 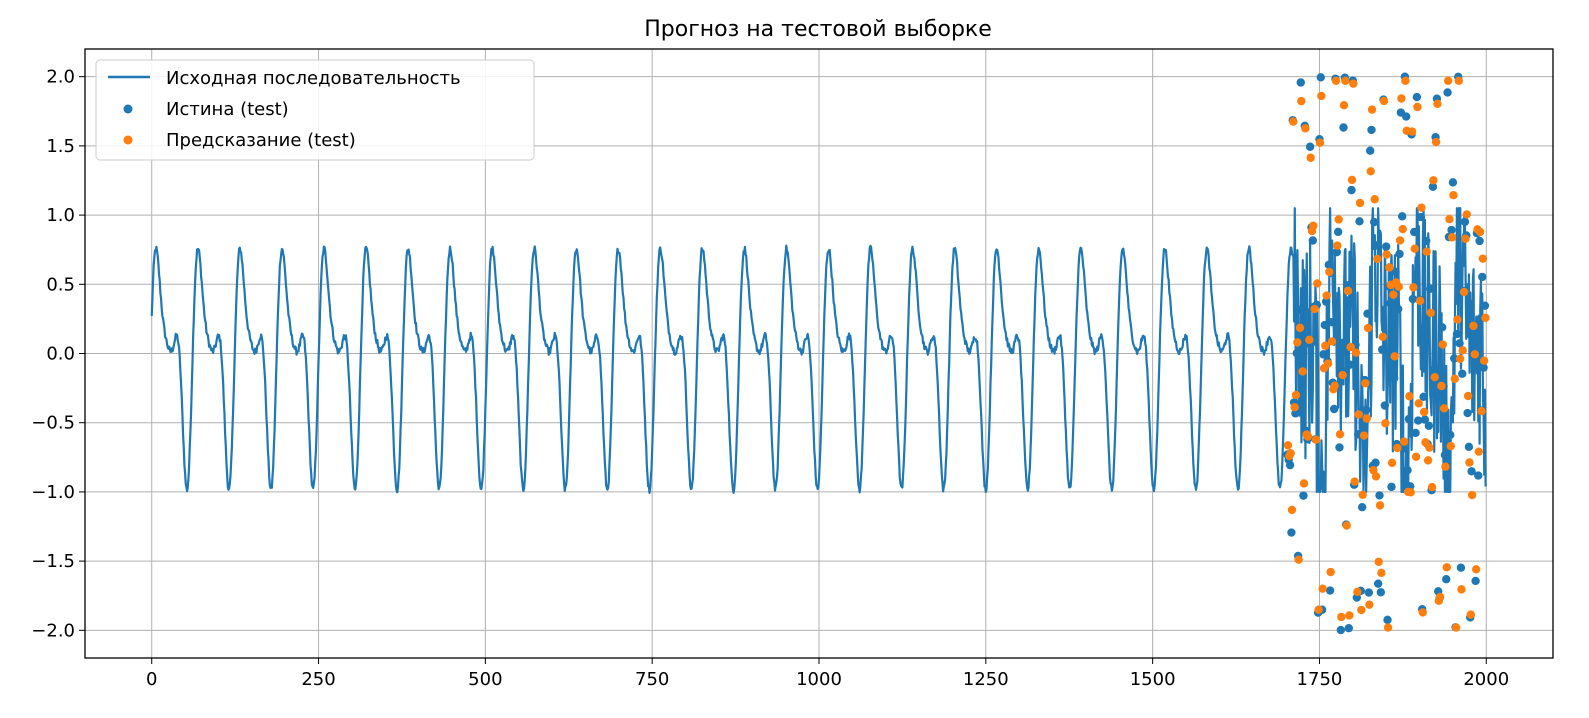 What do you see at coordinates (986, 679) in the screenshot?
I see `x-tick-label: 1250` at bounding box center [986, 679].